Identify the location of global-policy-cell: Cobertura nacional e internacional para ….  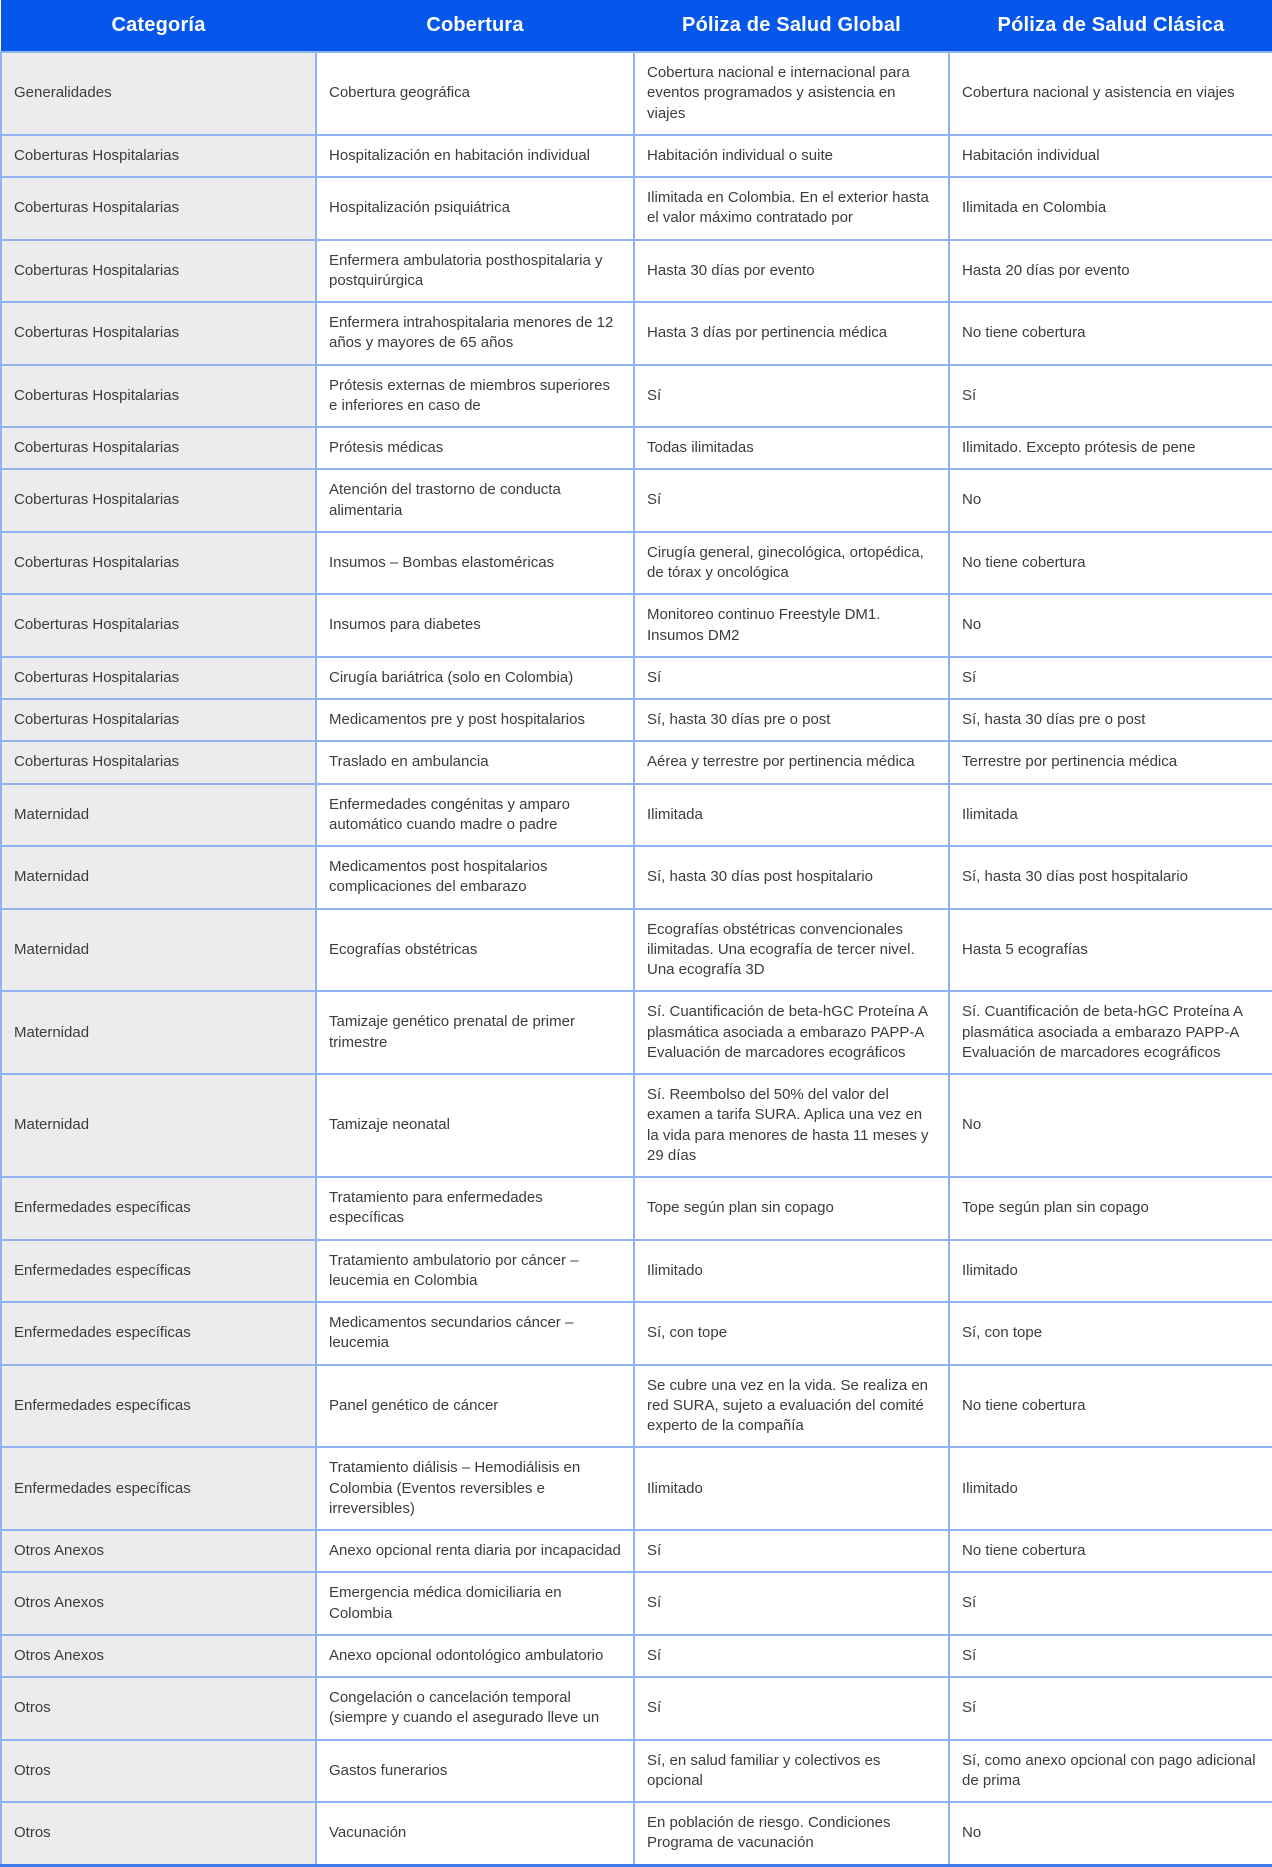
(791, 93).